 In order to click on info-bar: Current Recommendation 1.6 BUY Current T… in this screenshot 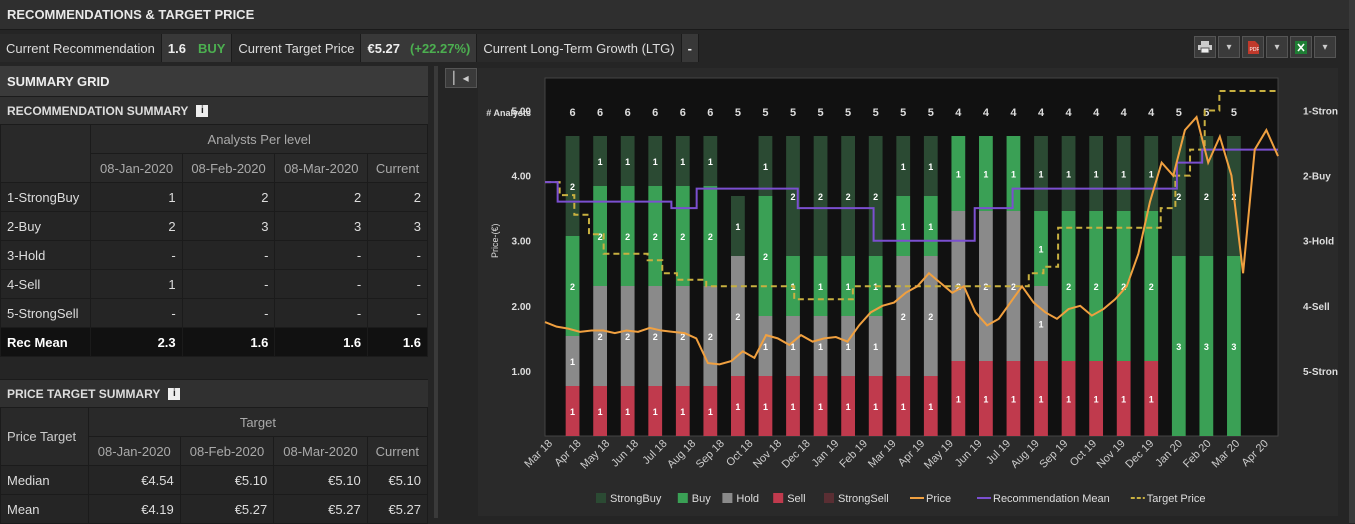, I will do `click(349, 48)`.